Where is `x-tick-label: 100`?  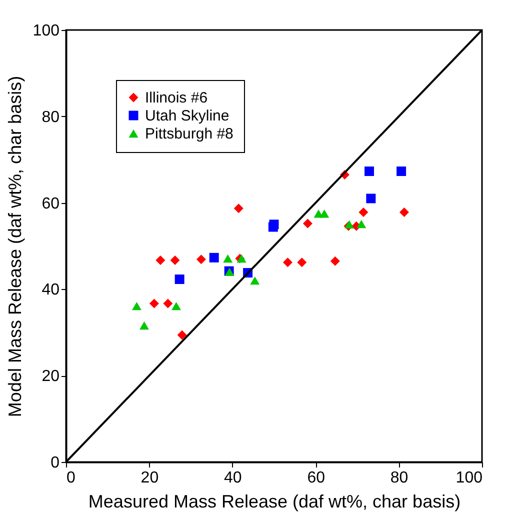
x-tick-label: 100 is located at coordinates (469, 478).